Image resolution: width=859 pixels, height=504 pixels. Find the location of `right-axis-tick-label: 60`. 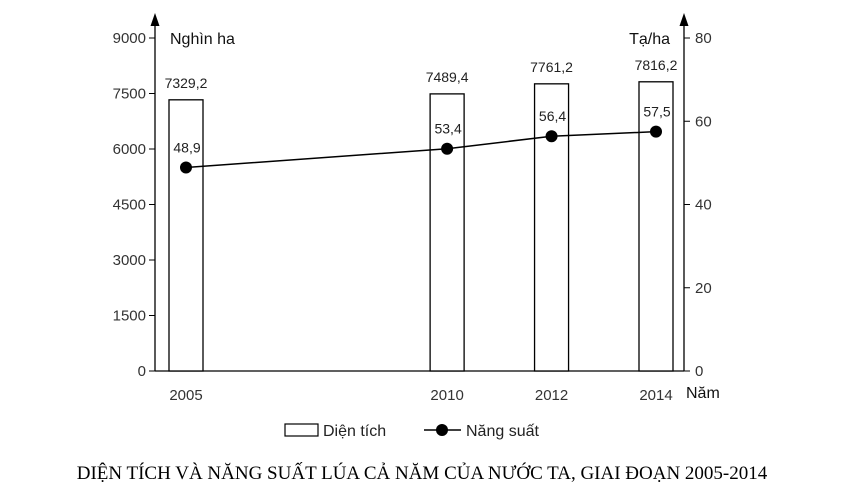

right-axis-tick-label: 60 is located at coordinates (703, 121).